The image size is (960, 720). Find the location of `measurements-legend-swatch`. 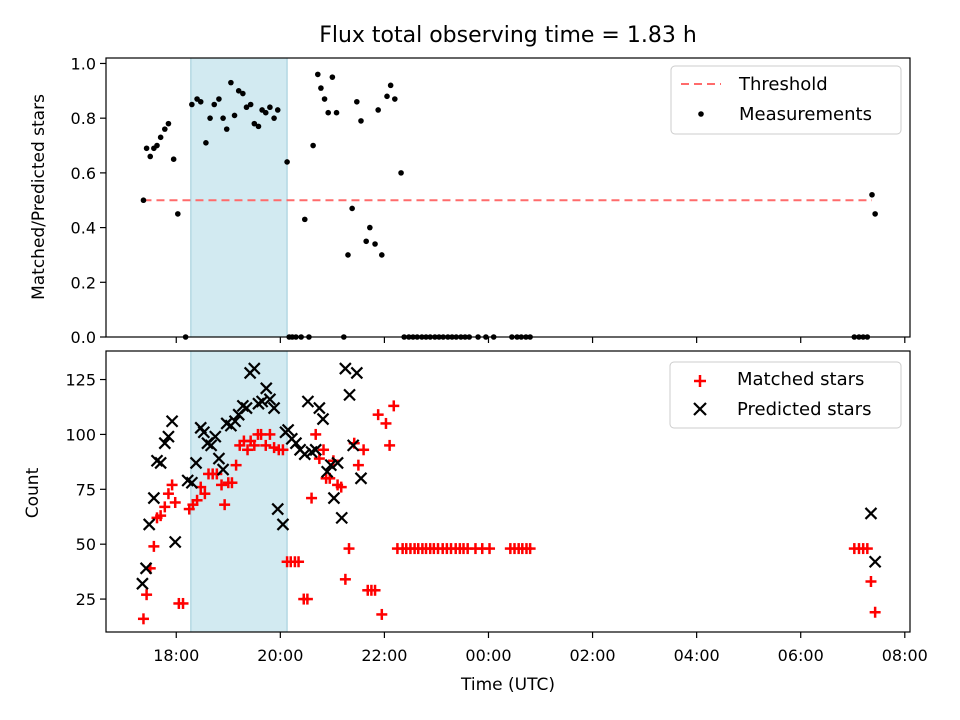

measurements-legend-swatch is located at coordinates (701, 114).